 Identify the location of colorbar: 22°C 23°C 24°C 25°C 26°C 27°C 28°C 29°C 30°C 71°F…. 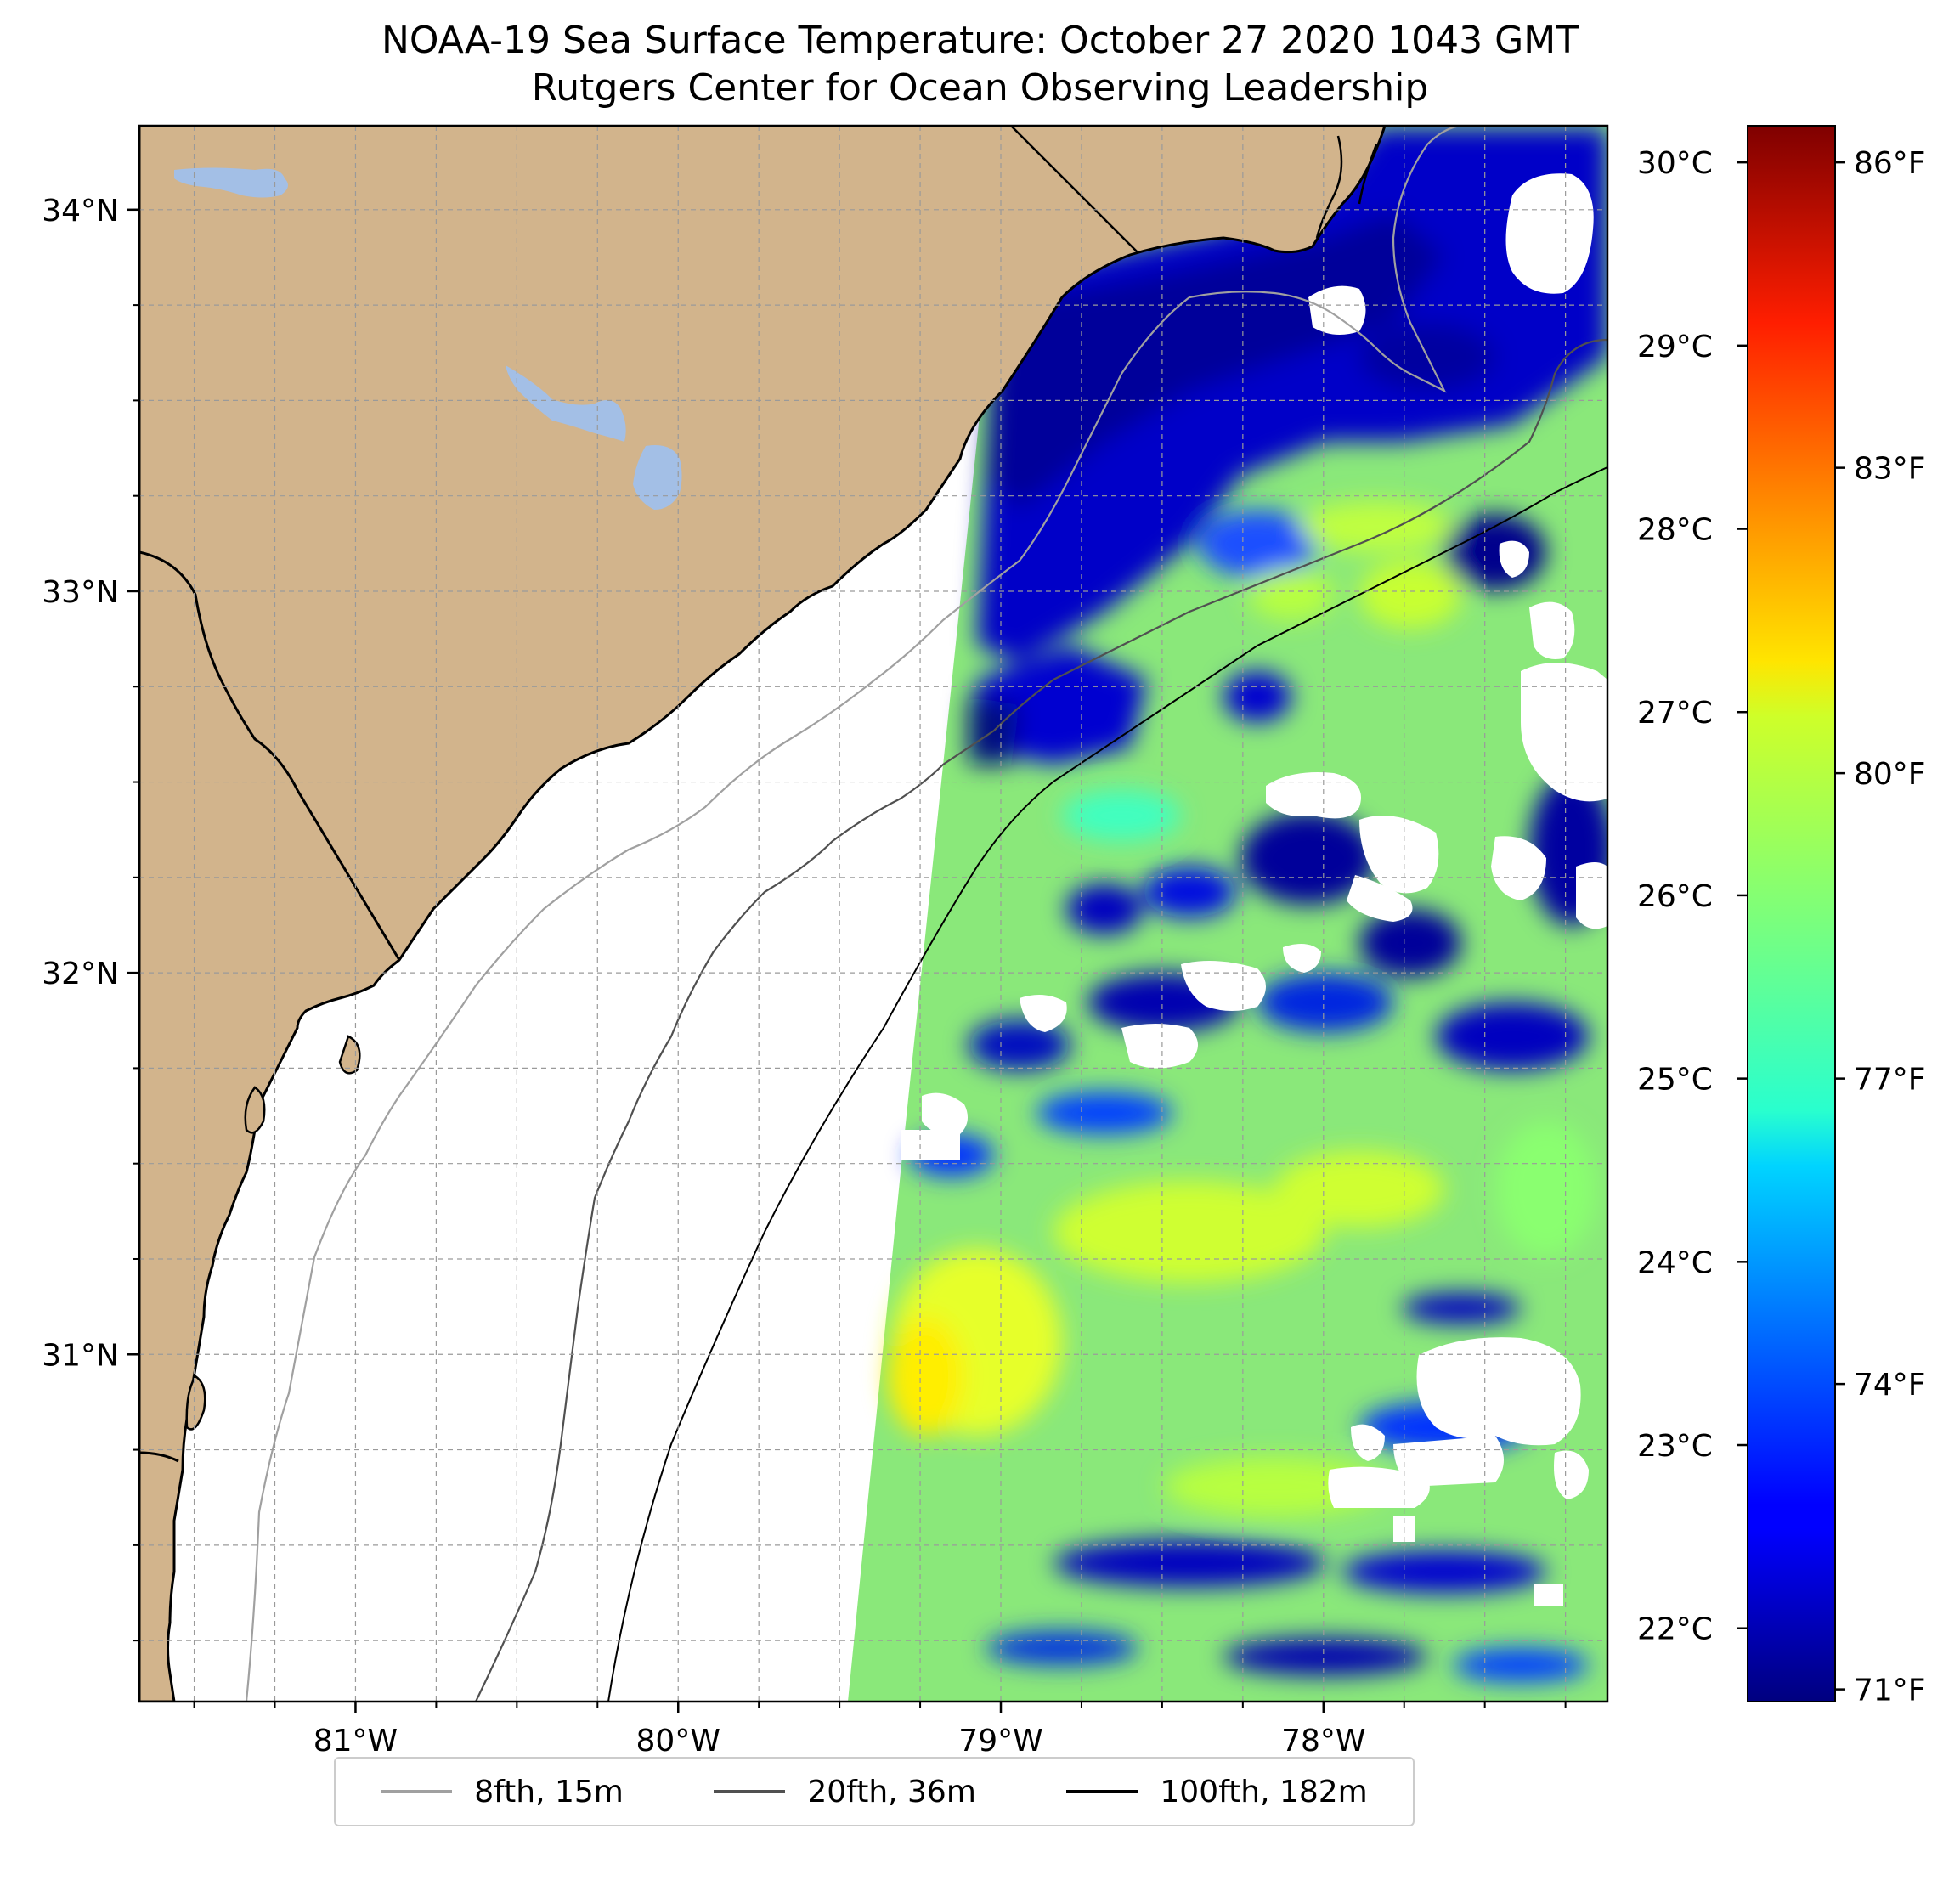
(1782, 917).